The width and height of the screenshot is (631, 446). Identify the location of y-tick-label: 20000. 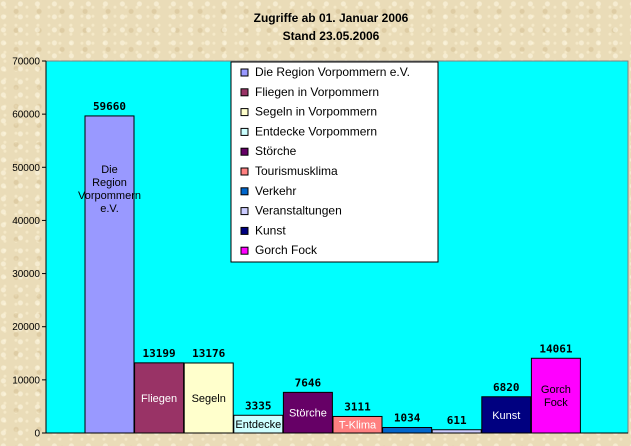
(26, 327).